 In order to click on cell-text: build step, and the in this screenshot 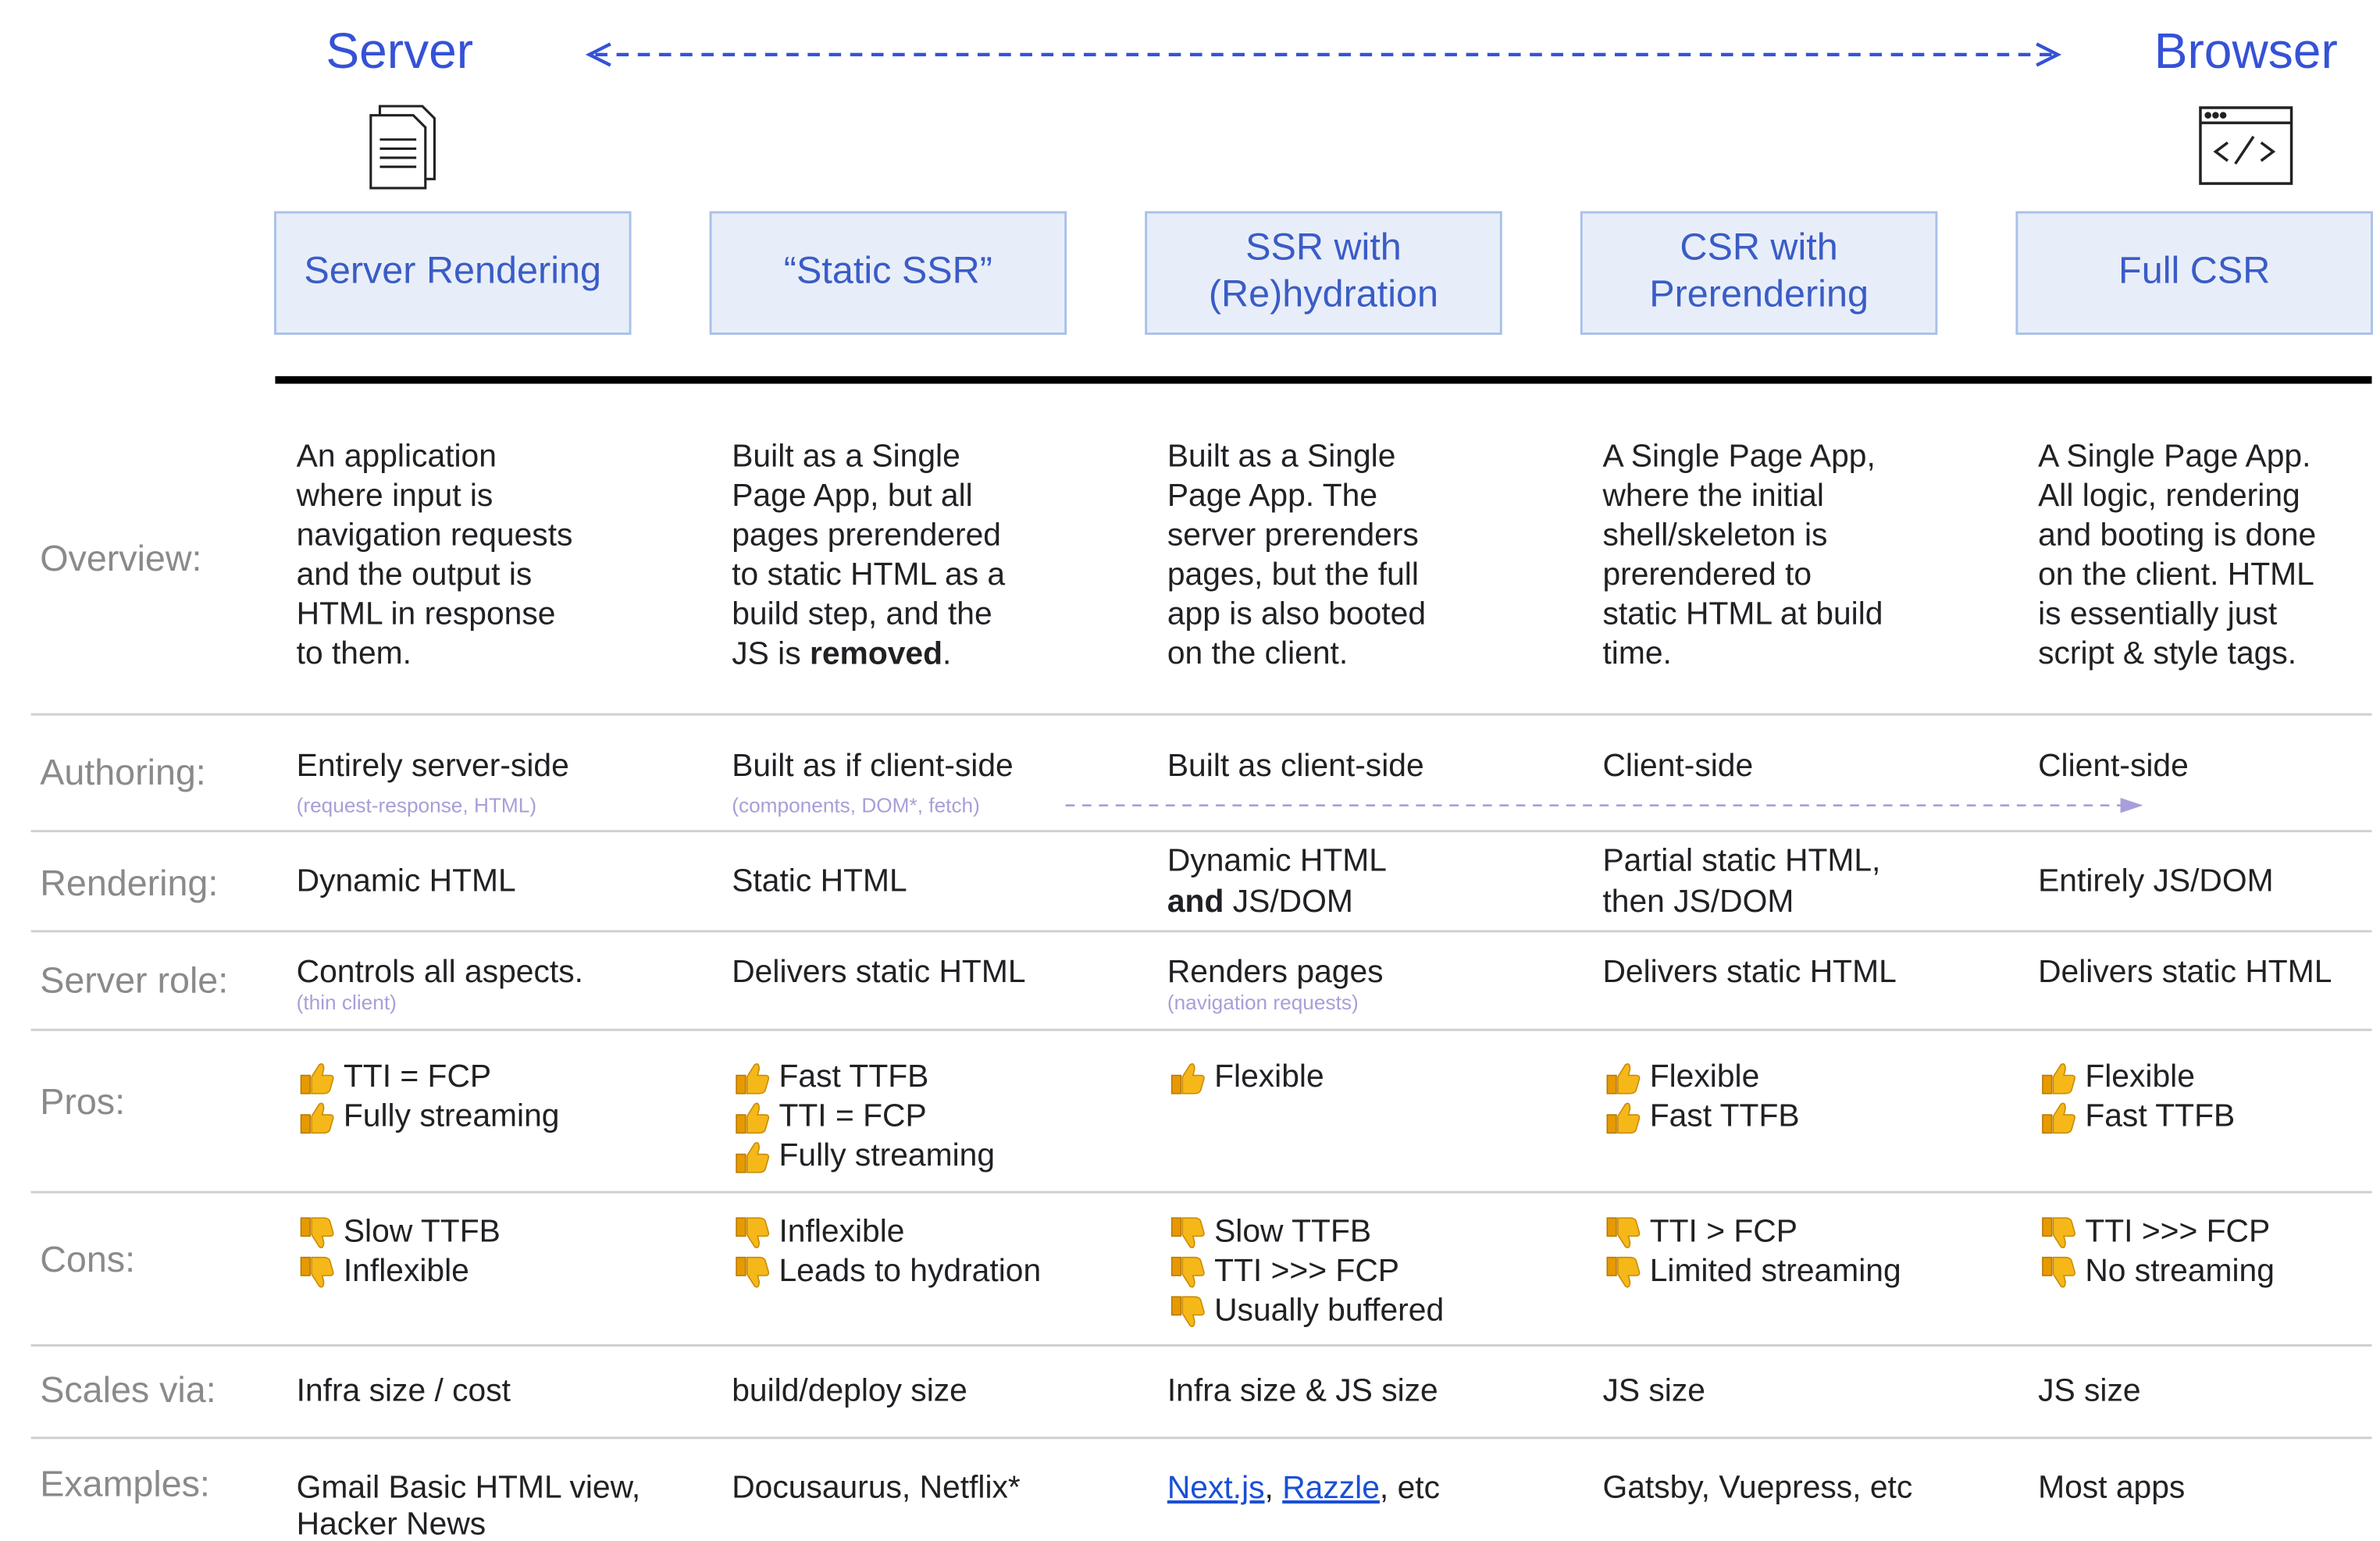, I will do `click(862, 614)`.